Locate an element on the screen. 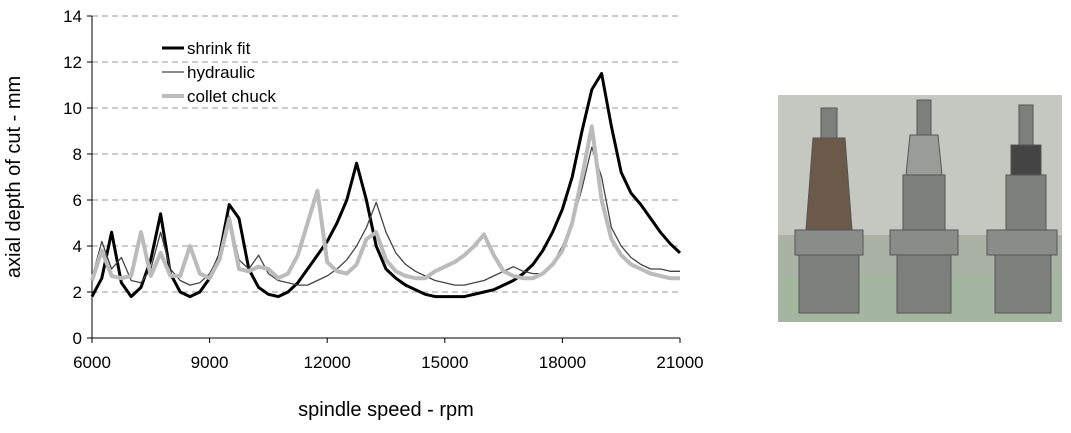  x-tick-label: 6000 is located at coordinates (92, 362).